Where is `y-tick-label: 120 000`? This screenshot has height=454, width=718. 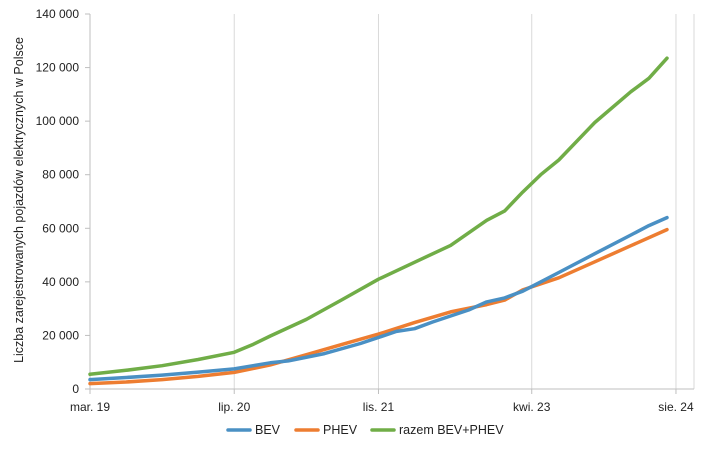 y-tick-label: 120 000 is located at coordinates (58, 68).